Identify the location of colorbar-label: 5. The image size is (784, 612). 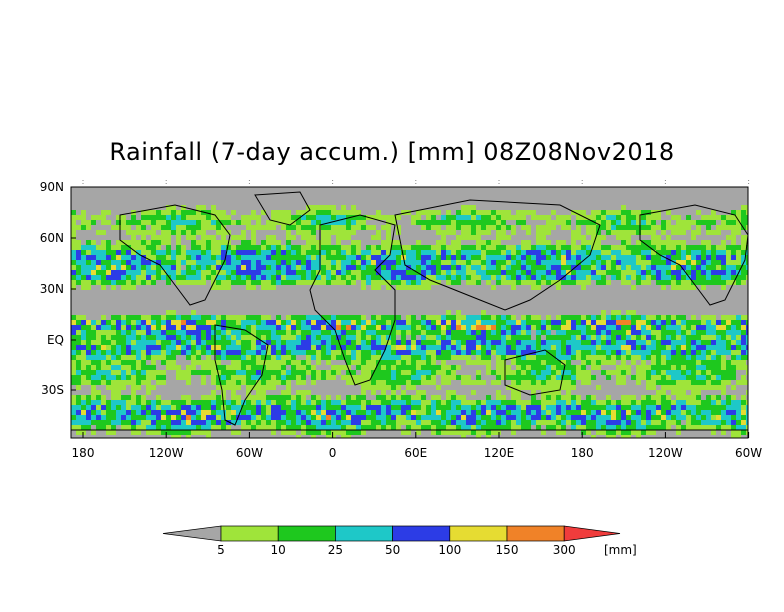
(221, 550).